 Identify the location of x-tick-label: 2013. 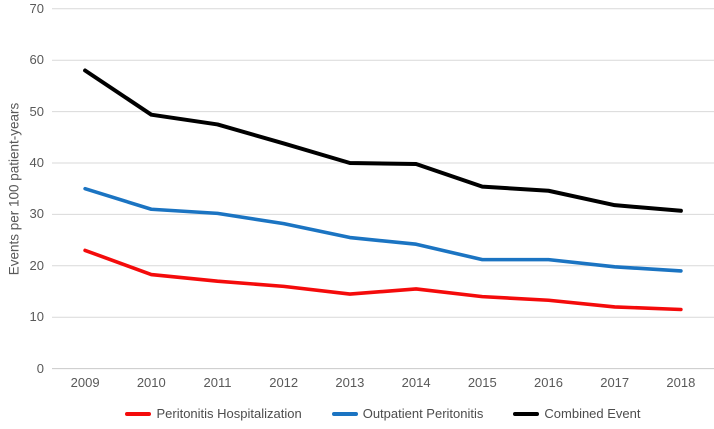
(350, 382).